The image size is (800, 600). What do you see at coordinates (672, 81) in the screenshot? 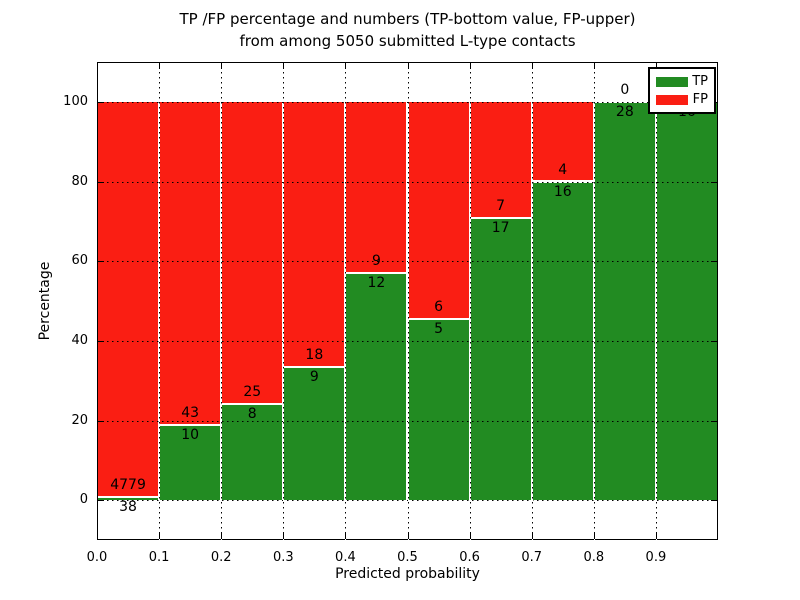
I see `legend-swatch-tp` at bounding box center [672, 81].